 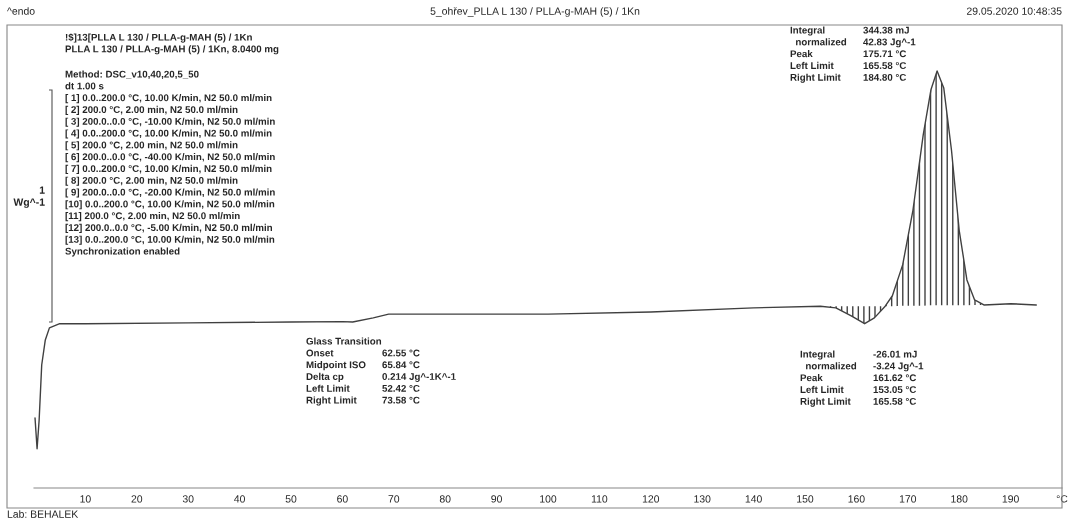 What do you see at coordinates (1014, 11) in the screenshot?
I see `text: 29.05.2020 10:48:35` at bounding box center [1014, 11].